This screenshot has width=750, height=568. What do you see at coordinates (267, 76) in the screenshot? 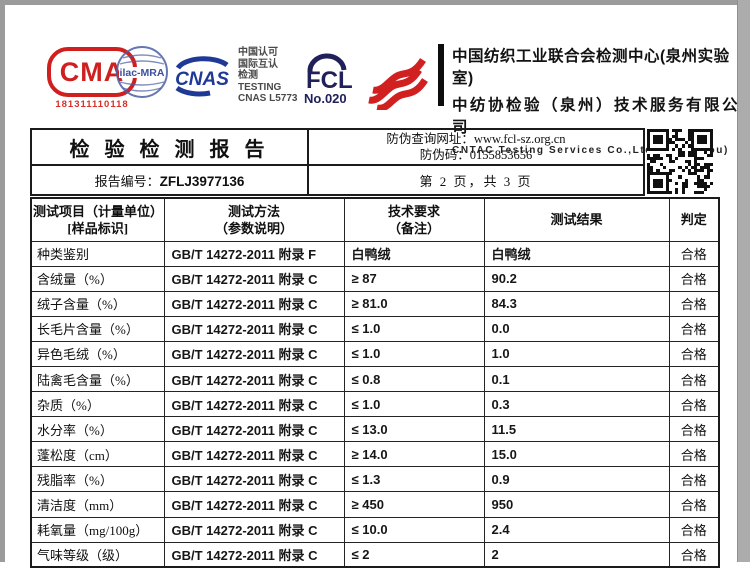
I see `accreditation-text: 中国认可 国际互认 检测 TESTING CNAS L5773` at bounding box center [267, 76].